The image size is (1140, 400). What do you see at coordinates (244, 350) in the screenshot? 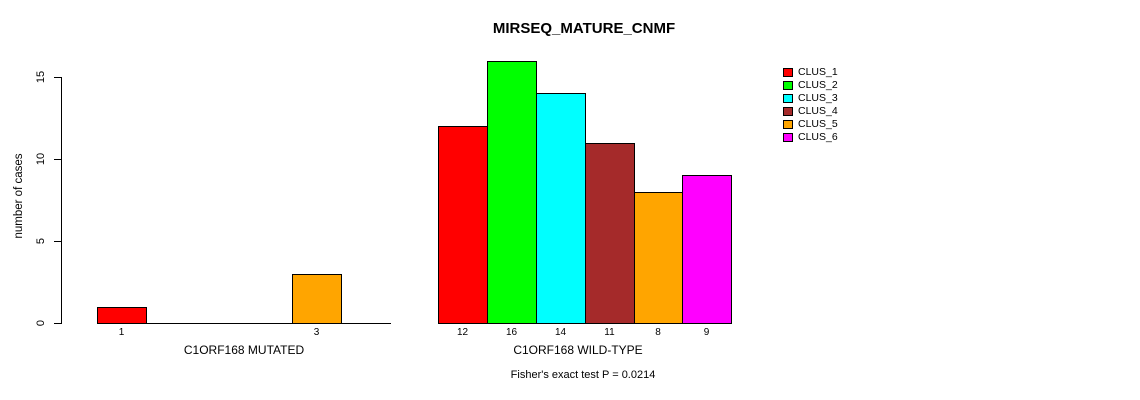
I see `group-label-mutated: C1ORF168 MUTATED` at bounding box center [244, 350].